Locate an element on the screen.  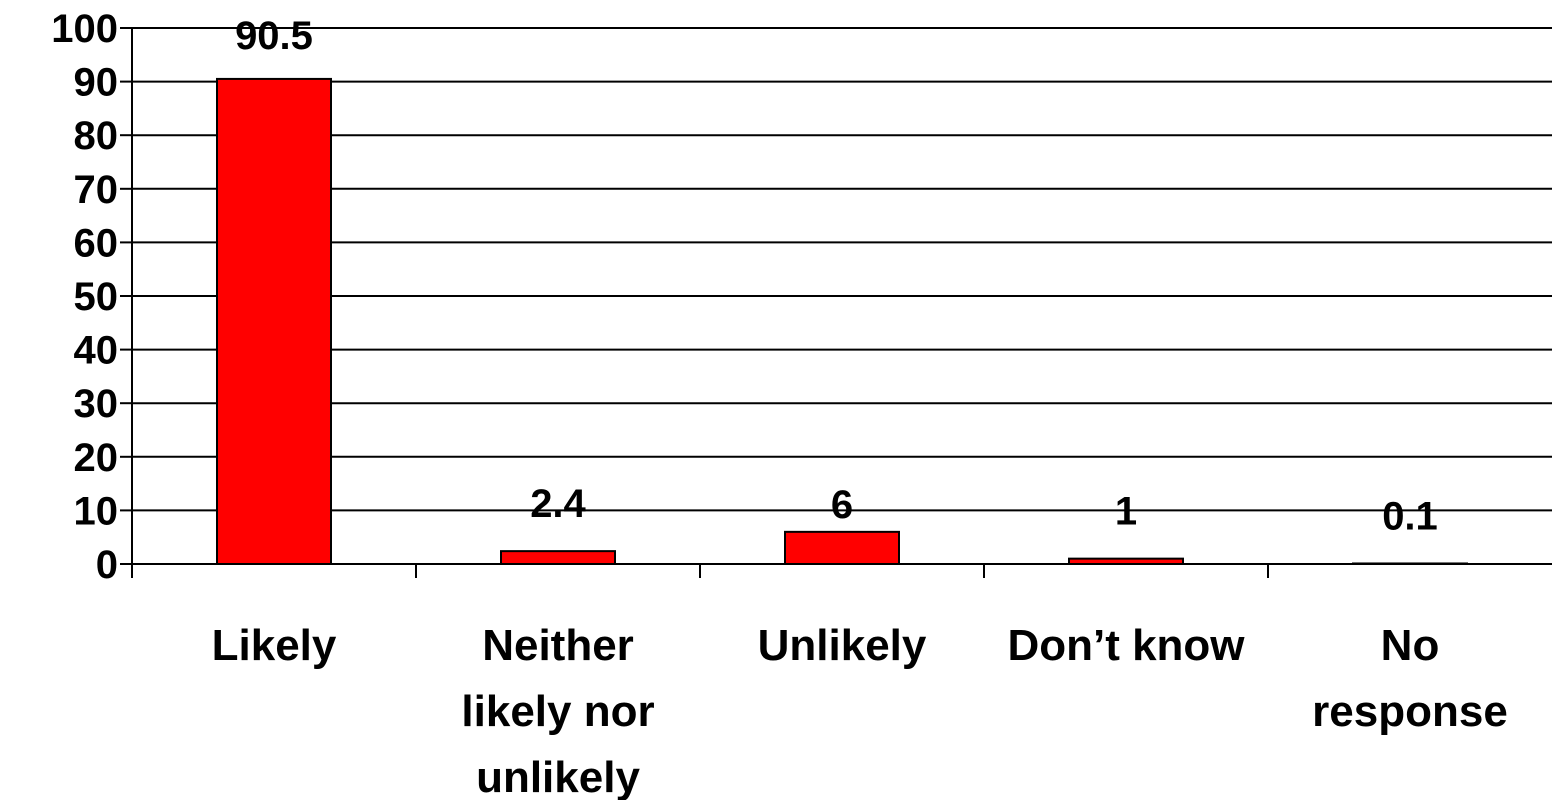
data-label: 2.4 is located at coordinates (558, 504).